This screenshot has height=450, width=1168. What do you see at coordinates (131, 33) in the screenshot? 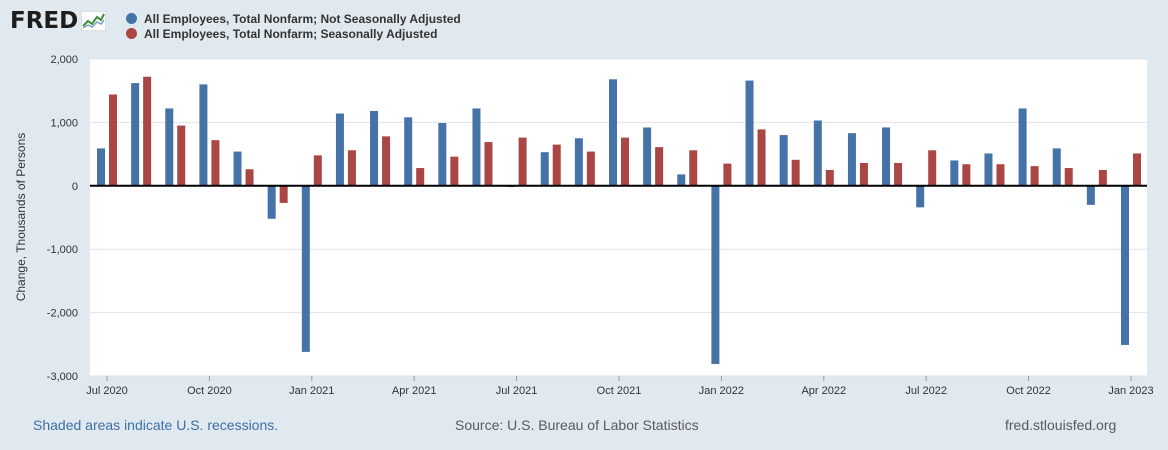
I see `legend-dot-sa` at bounding box center [131, 33].